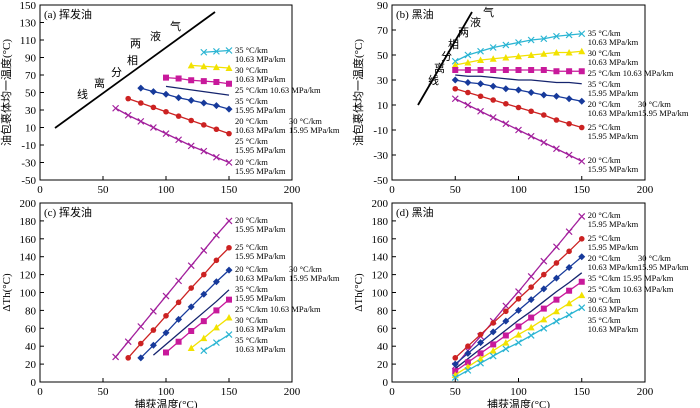 The height and width of the screenshot is (408, 700). I want to click on series-label: 20 °C/km 10.63 MPa/km, so click(613, 108).